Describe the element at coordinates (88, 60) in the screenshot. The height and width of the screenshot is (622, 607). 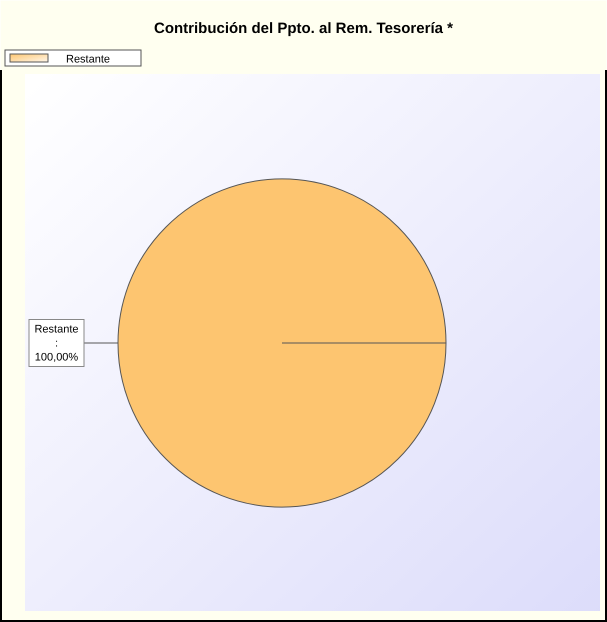
I see `legend-label: Restante` at that location.